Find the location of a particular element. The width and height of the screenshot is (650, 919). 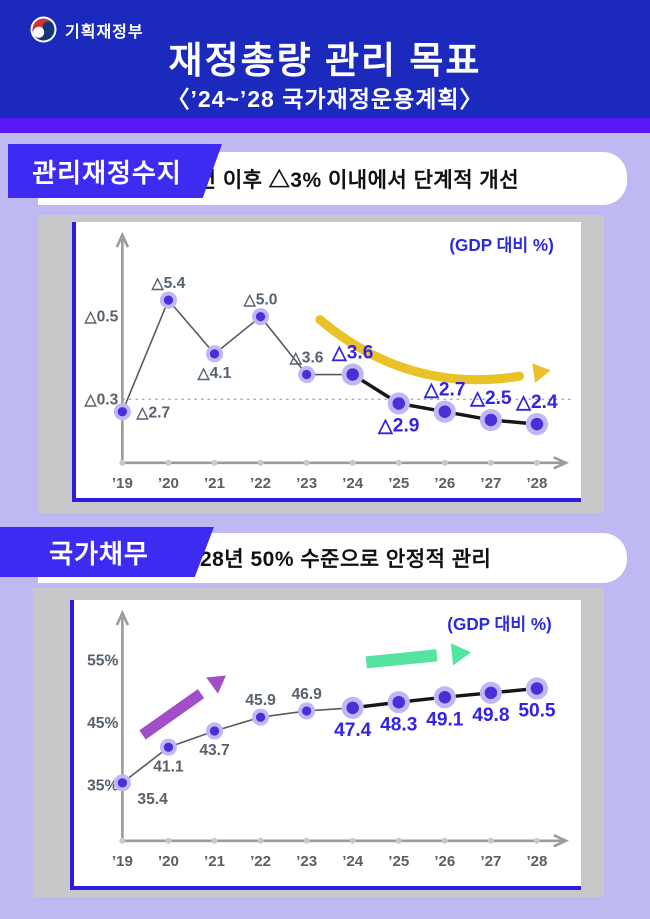

ministry-logo: 기획재정부 is located at coordinates (87, 29).